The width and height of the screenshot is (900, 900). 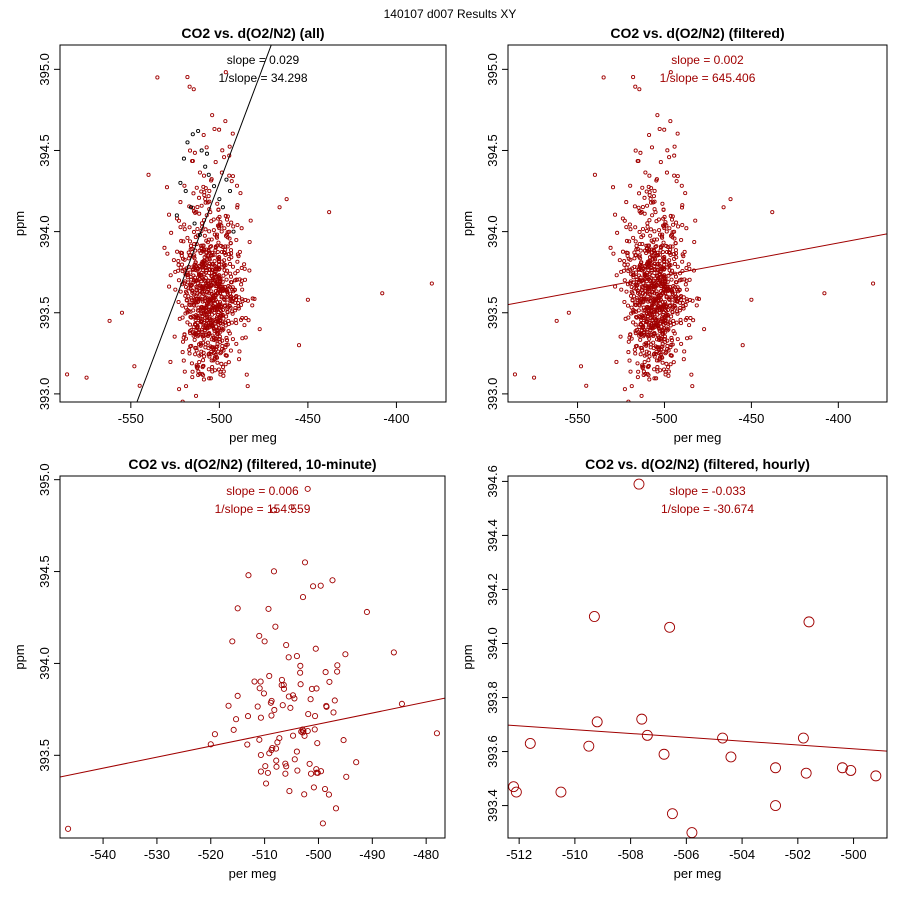 What do you see at coordinates (194, 223) in the screenshot?
I see `data-point-excluded` at bounding box center [194, 223].